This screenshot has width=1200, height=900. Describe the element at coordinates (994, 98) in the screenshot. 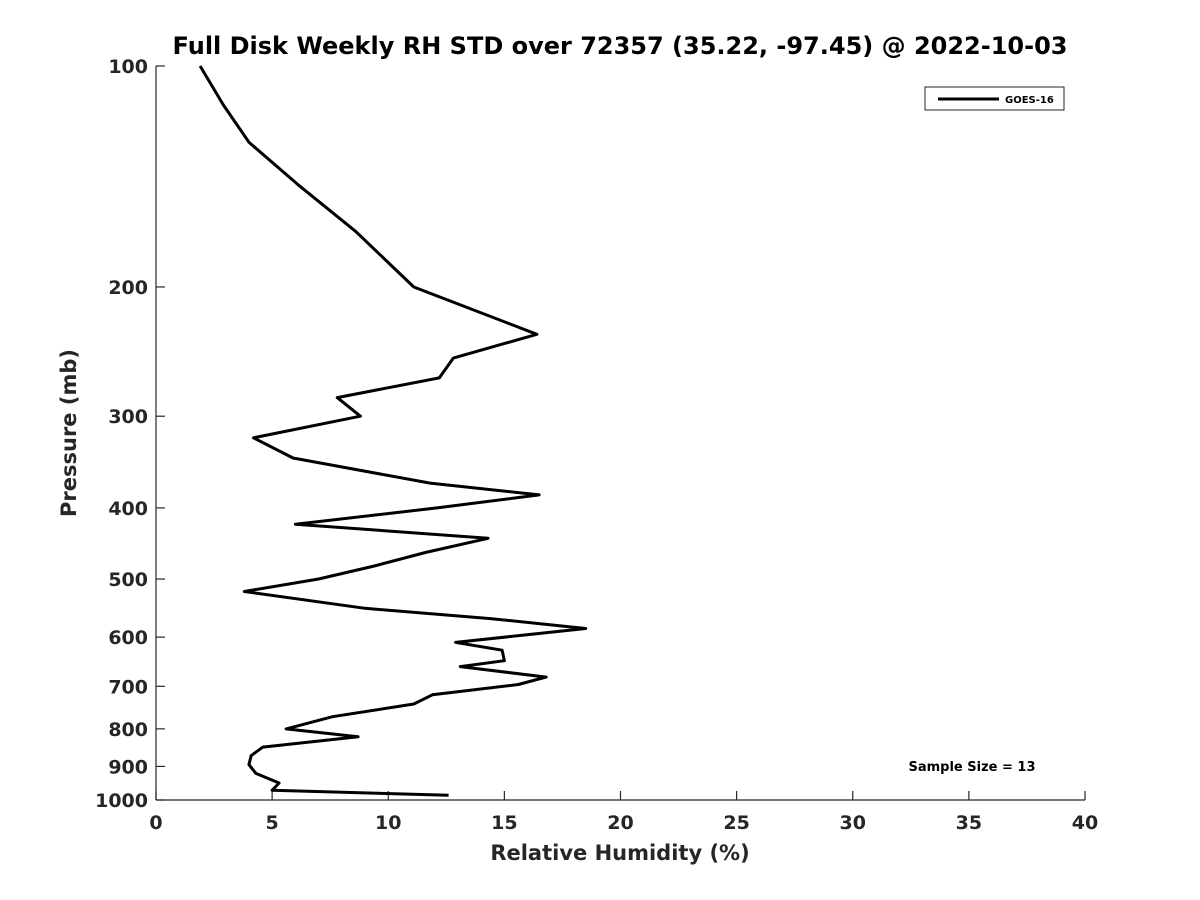

I see `legend: GOES-16` at that location.